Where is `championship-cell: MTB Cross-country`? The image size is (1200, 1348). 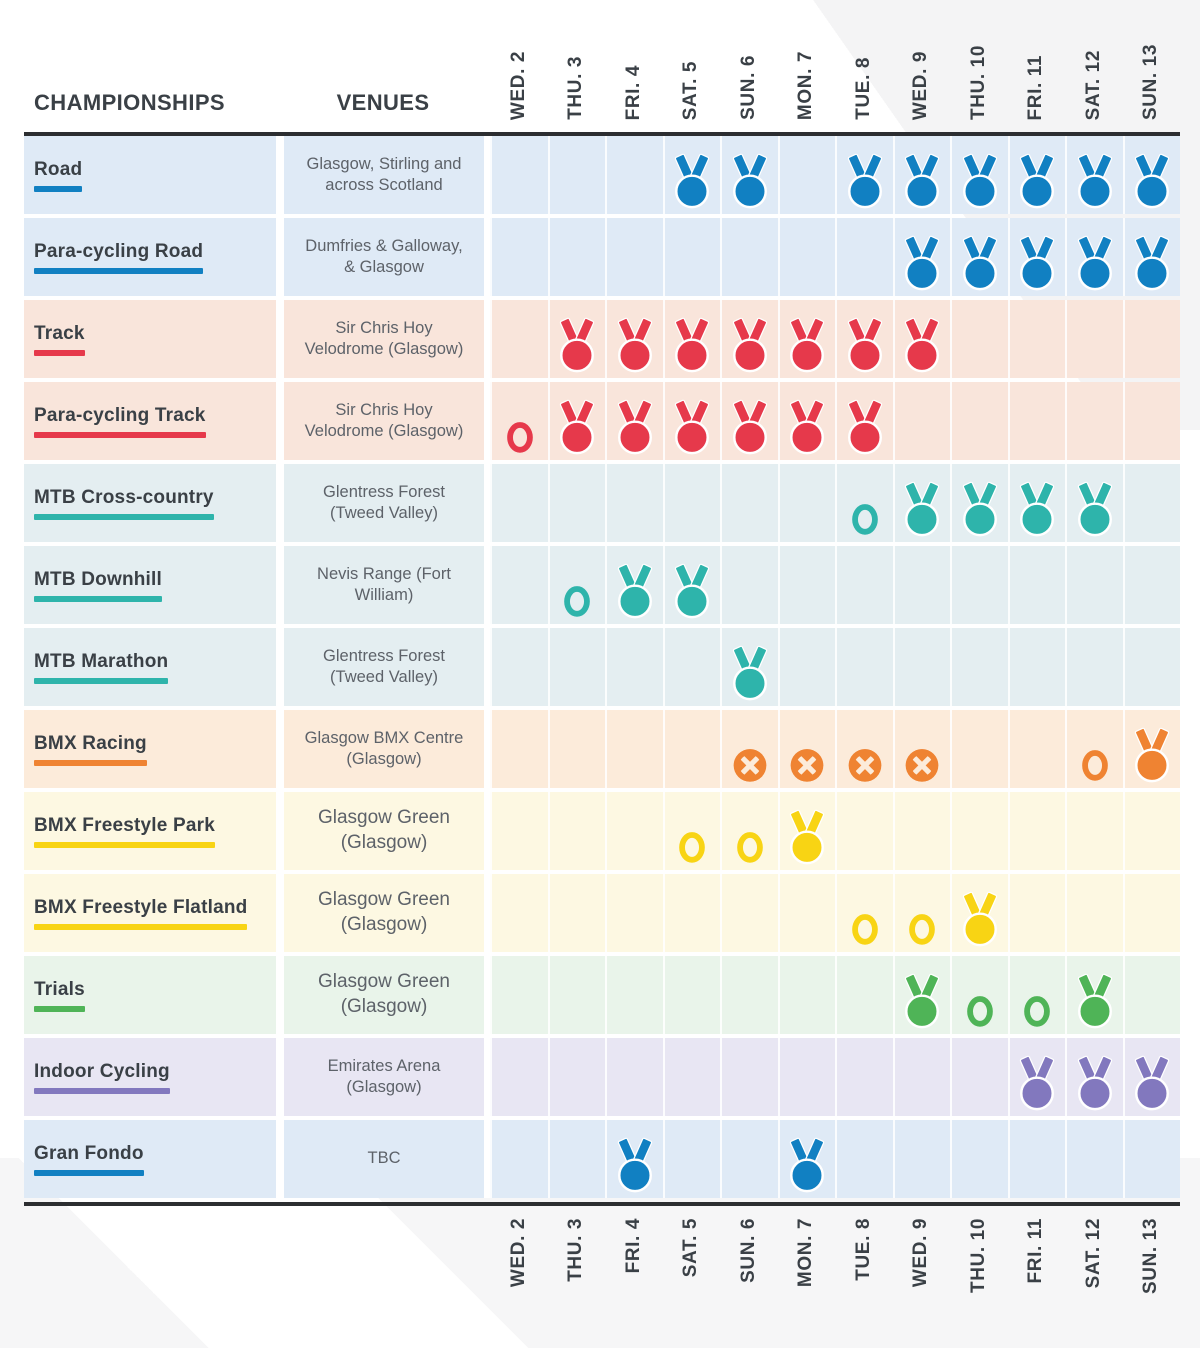 championship-cell: MTB Cross-country is located at coordinates (150, 503).